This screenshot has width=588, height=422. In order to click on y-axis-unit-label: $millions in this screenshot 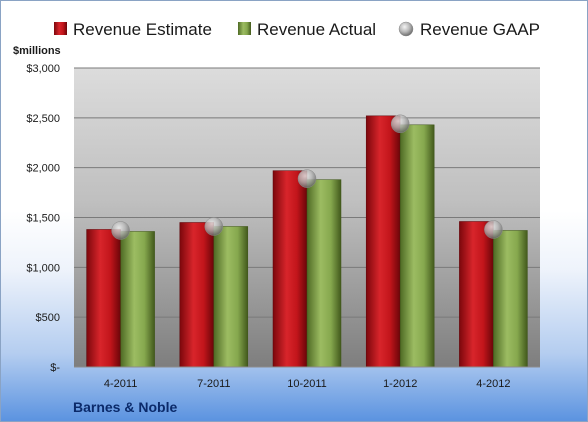, I will do `click(37, 51)`.